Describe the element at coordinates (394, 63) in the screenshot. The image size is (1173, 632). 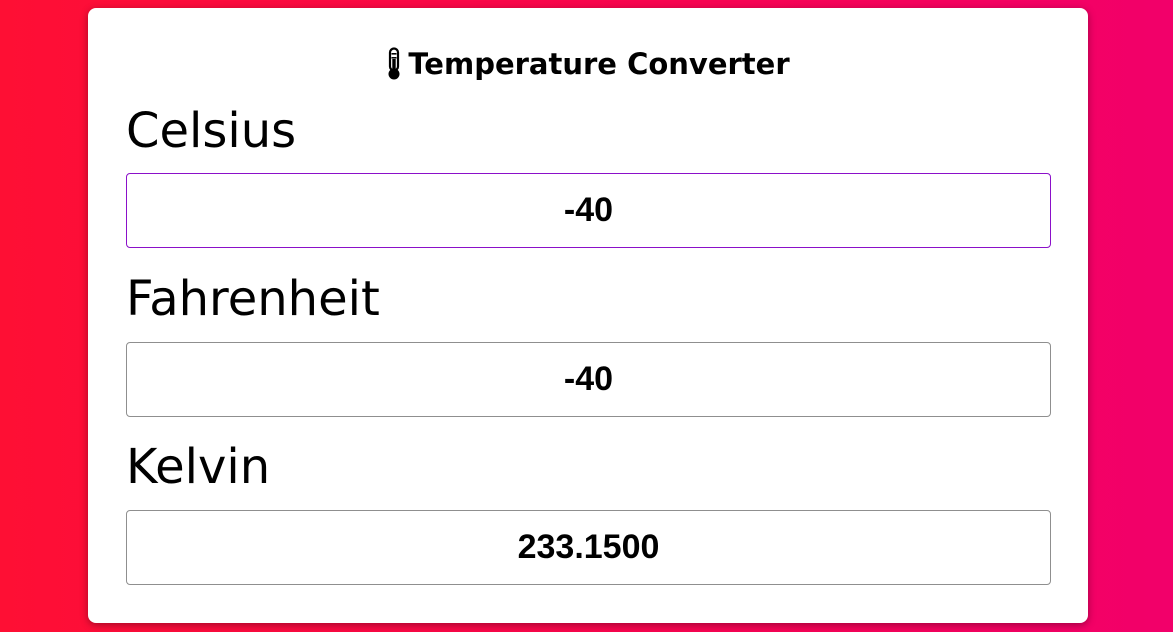
I see `thermometer-icon` at that location.